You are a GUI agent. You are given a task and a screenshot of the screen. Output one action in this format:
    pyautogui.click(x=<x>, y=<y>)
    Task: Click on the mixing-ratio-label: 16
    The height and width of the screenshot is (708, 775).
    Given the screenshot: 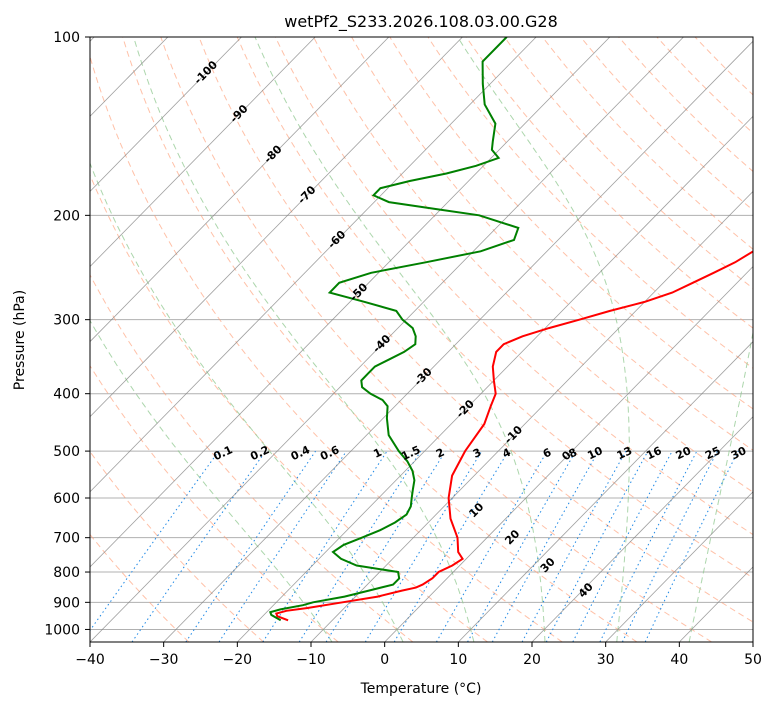 What is the action you would take?
    pyautogui.click(x=654, y=453)
    